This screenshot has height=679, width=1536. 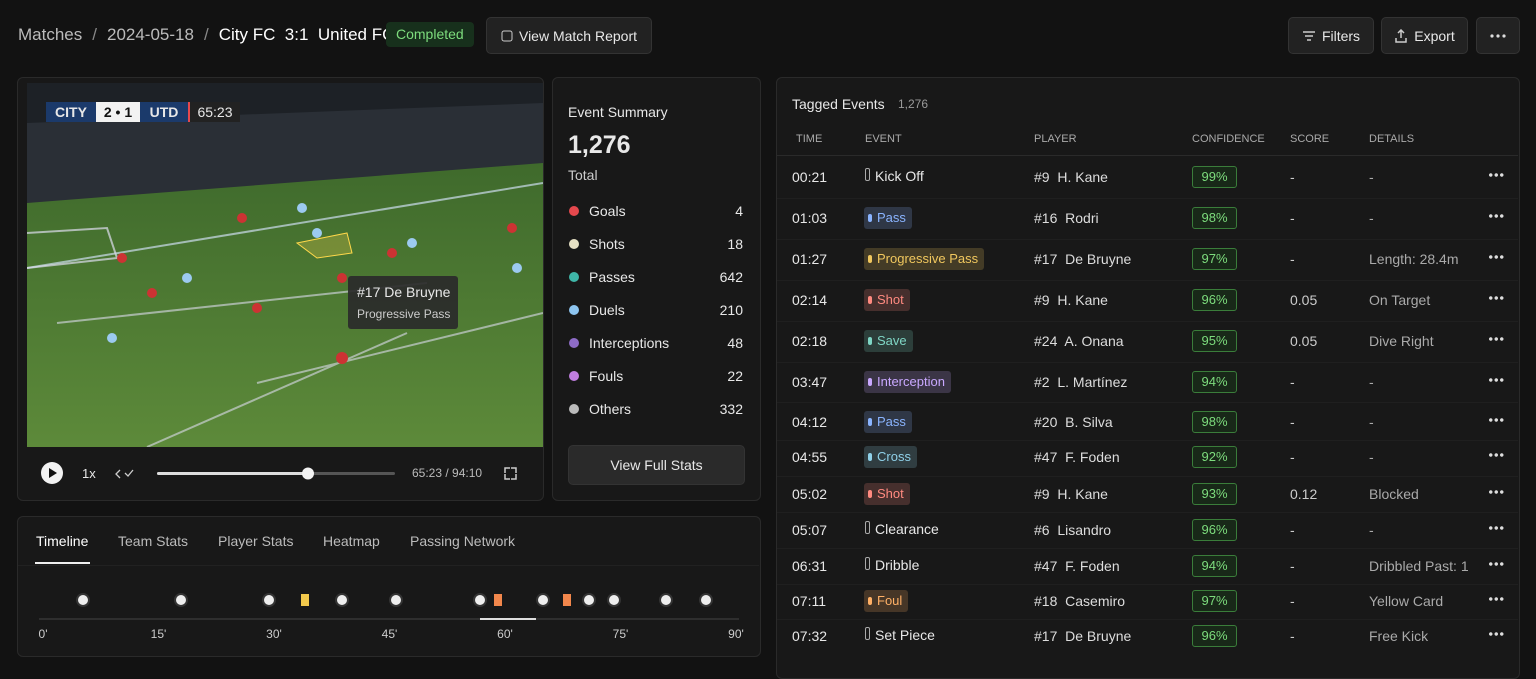 What do you see at coordinates (810, 382) in the screenshot?
I see `time: 03:47` at bounding box center [810, 382].